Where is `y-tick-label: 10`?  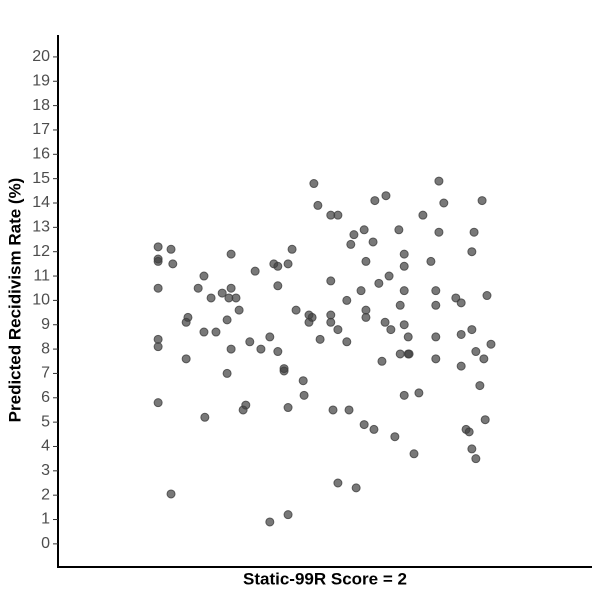 y-tick-label: 10 is located at coordinates (41, 300).